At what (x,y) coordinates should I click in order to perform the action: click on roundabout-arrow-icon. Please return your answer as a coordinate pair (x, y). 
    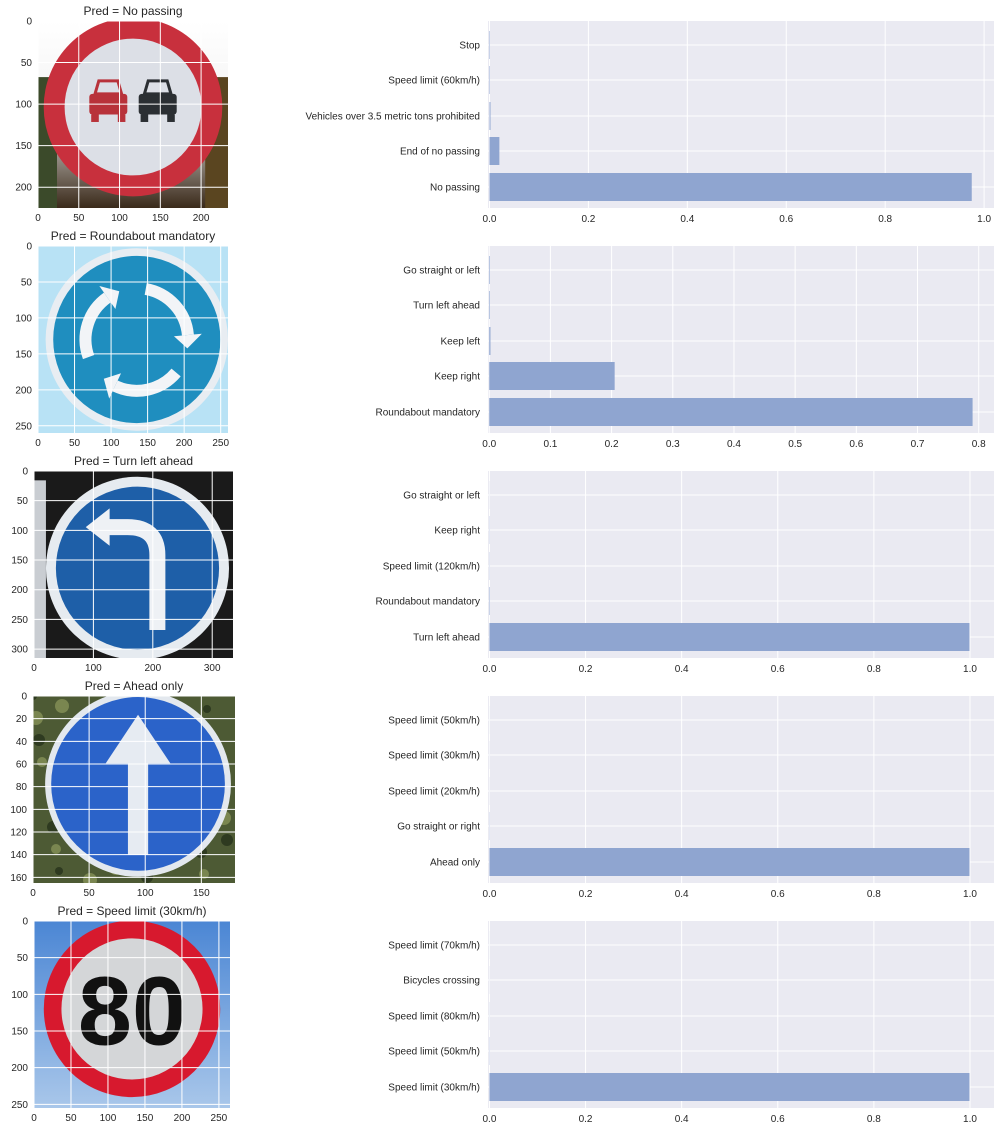
    Looking at the image, I should click on (95, 326).